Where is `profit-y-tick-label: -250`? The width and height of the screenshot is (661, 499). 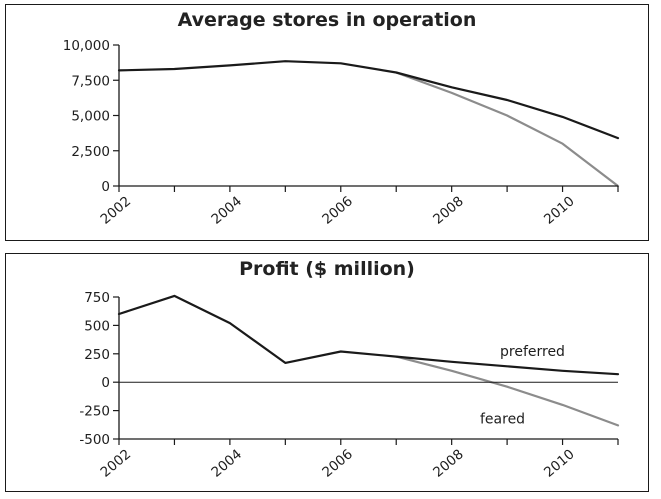
profit-y-tick-label: -250 is located at coordinates (94, 412).